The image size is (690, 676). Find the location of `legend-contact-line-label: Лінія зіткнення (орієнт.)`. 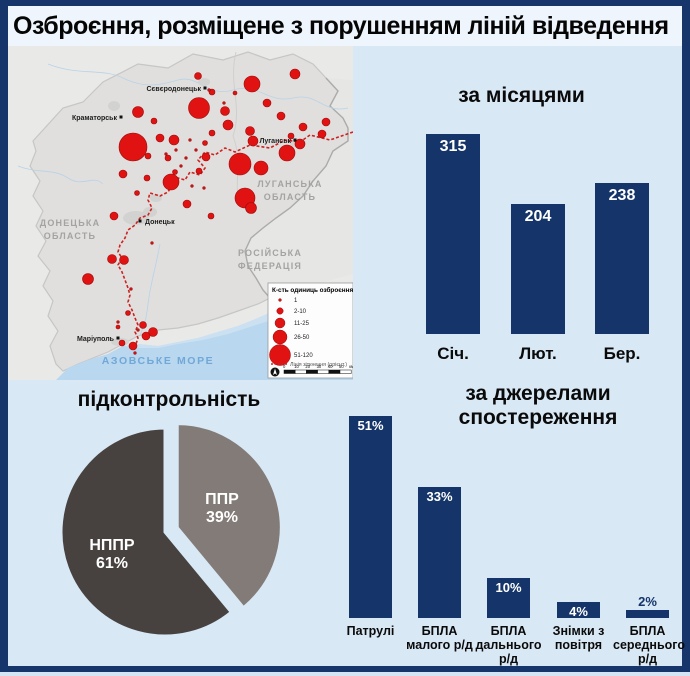

legend-contact-line-label: Лінія зіткнення (орієнт.) is located at coordinates (318, 365).